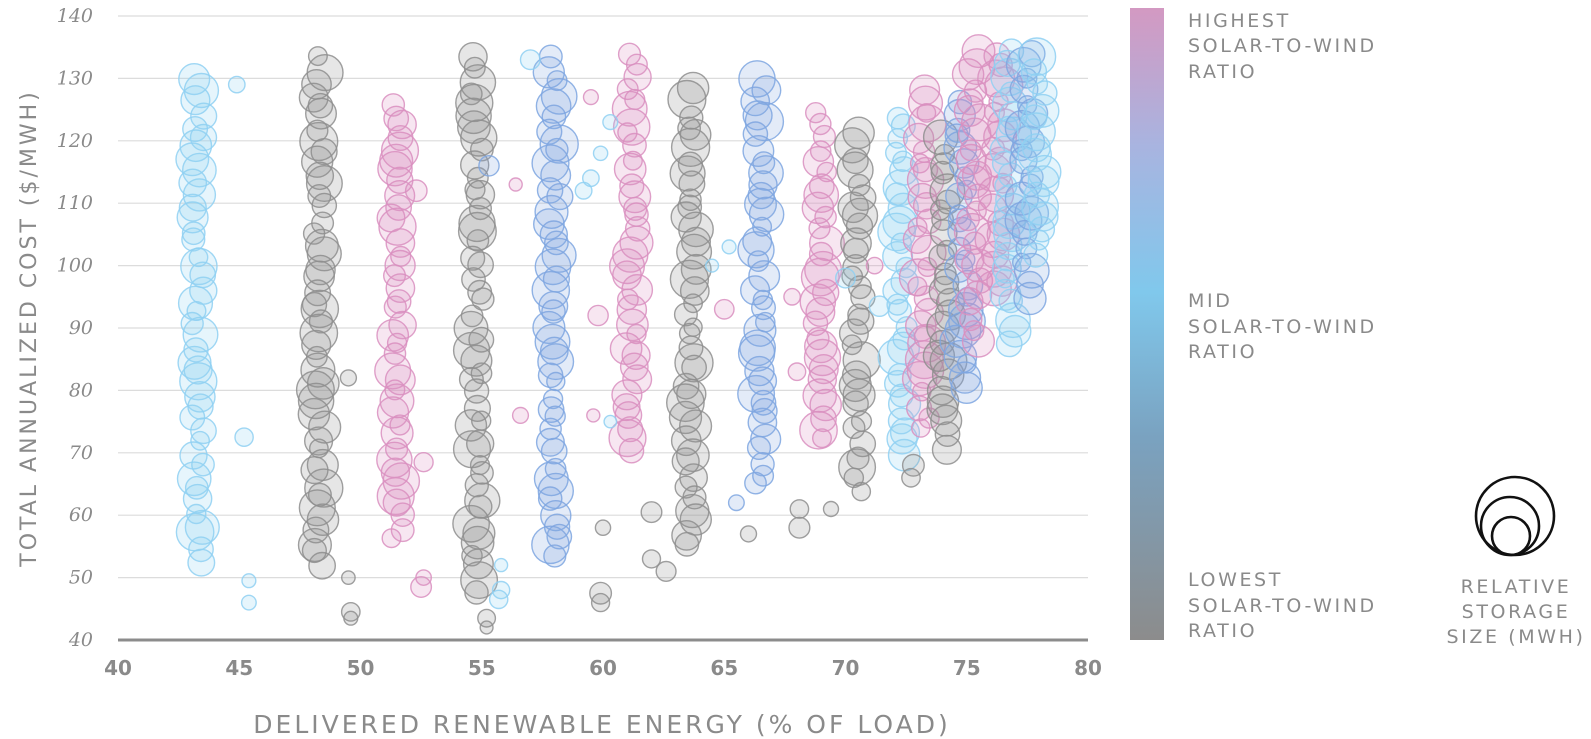 This screenshot has width=1591, height=739. What do you see at coordinates (75, 16) in the screenshot?
I see `y-tick-140: 140` at bounding box center [75, 16].